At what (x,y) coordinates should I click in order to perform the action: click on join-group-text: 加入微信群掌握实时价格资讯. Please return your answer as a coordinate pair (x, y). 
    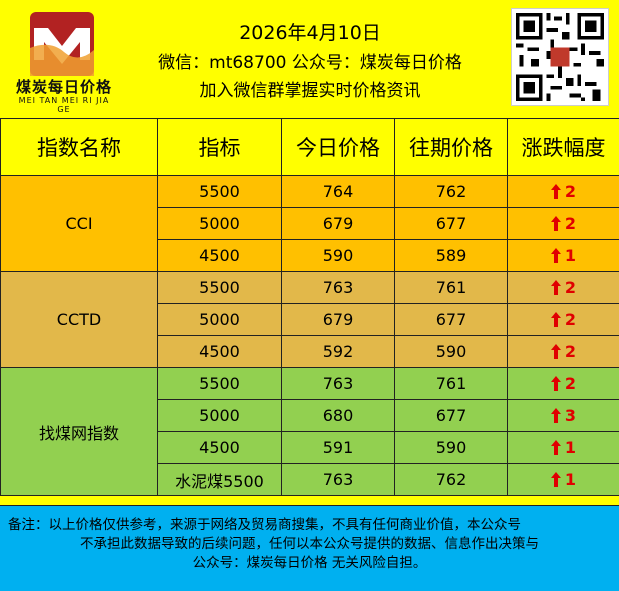
    Looking at the image, I should click on (310, 88).